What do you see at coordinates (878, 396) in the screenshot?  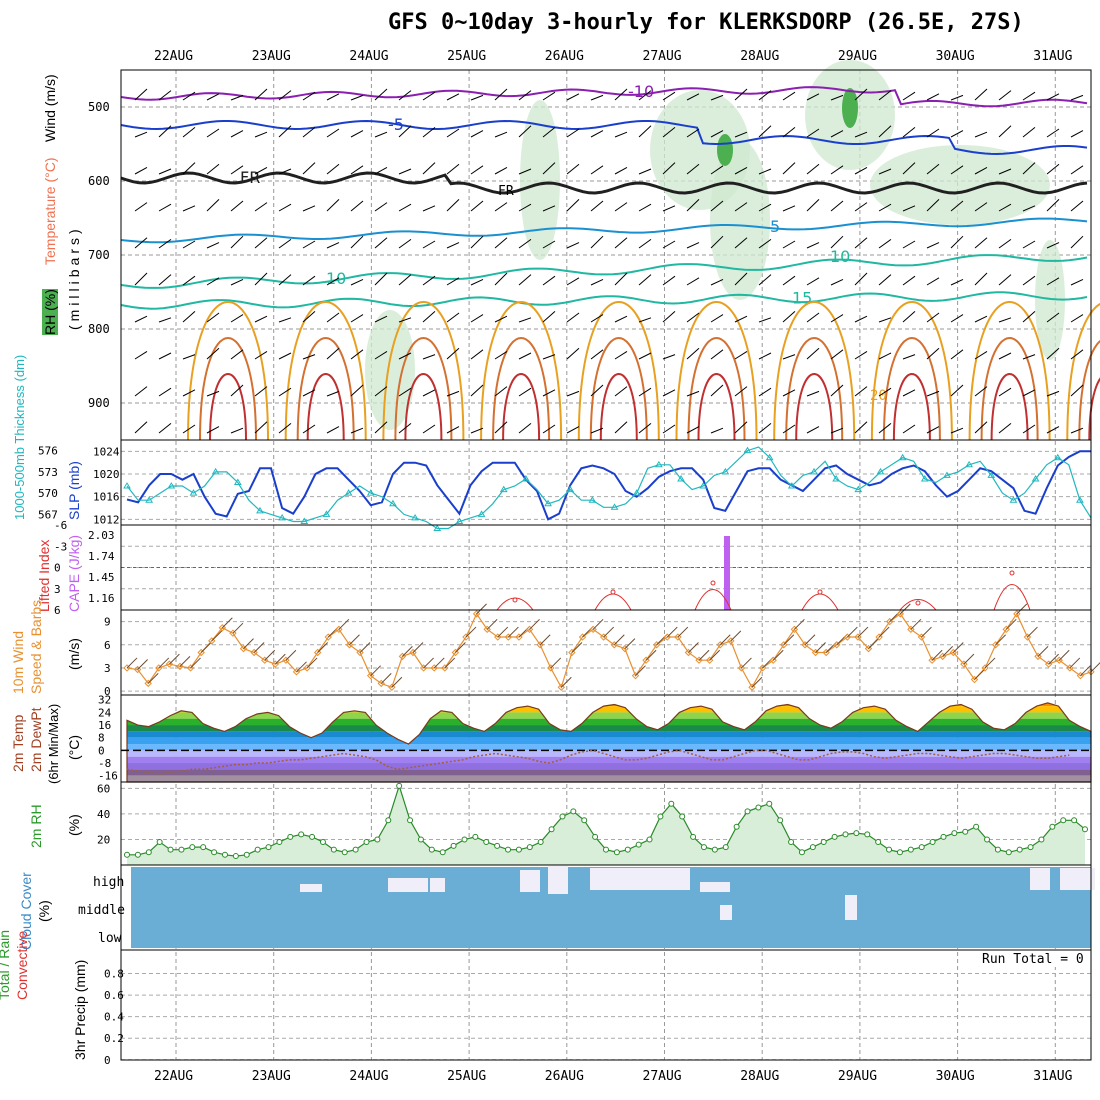 I see `contour-label: 20` at bounding box center [878, 396].